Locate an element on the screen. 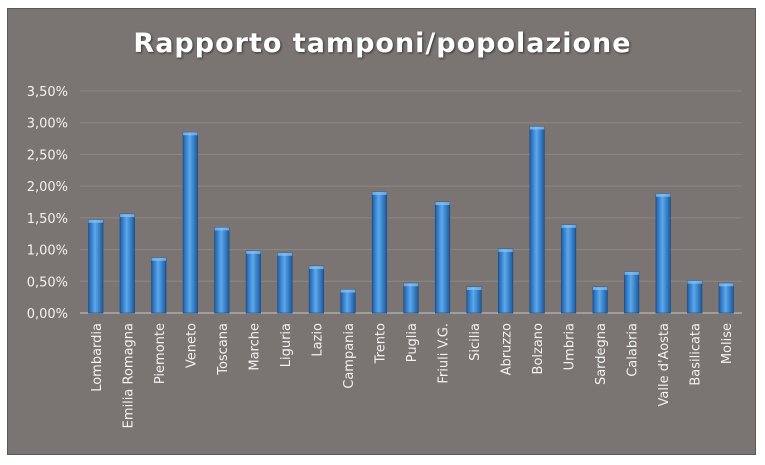 The image size is (765, 465). x-tick-label: Liguria is located at coordinates (286, 345).